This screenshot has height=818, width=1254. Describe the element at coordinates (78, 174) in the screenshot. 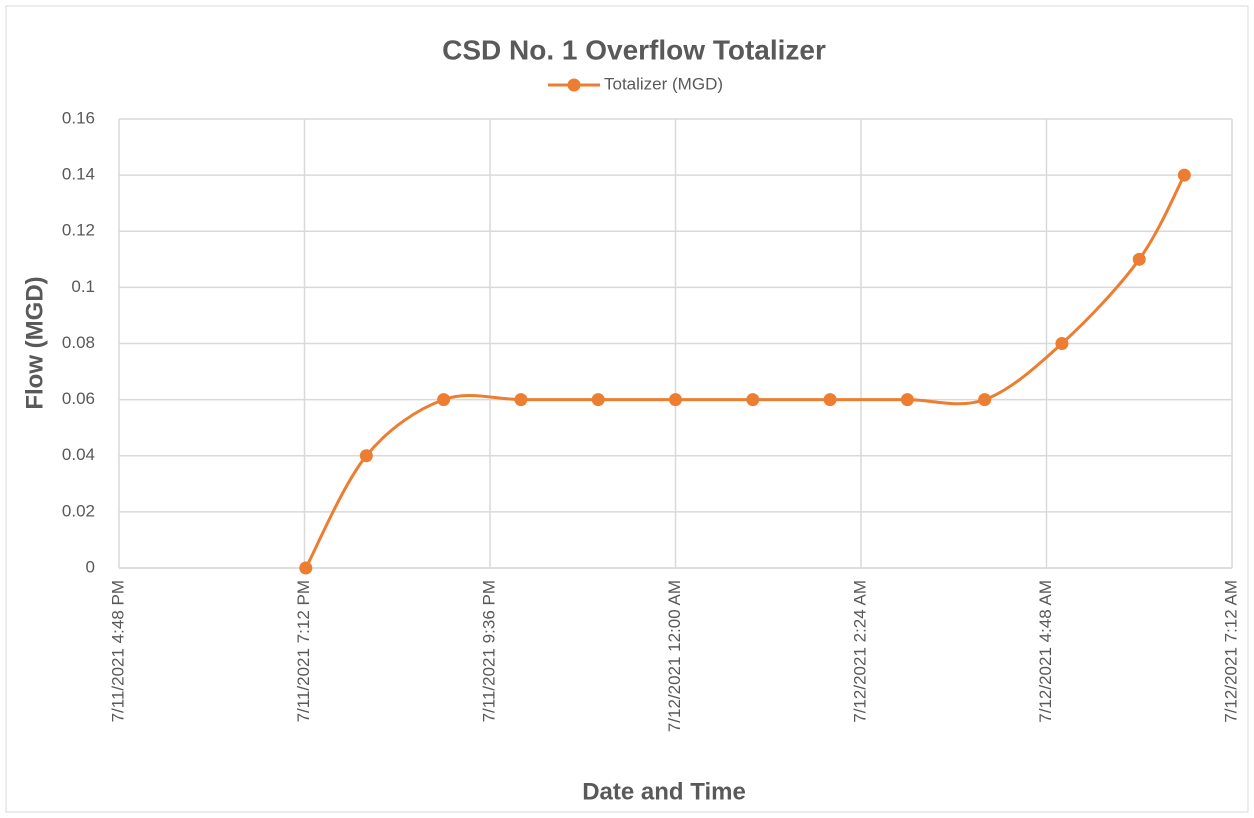

I see `y-tick-label: 0.14` at that location.